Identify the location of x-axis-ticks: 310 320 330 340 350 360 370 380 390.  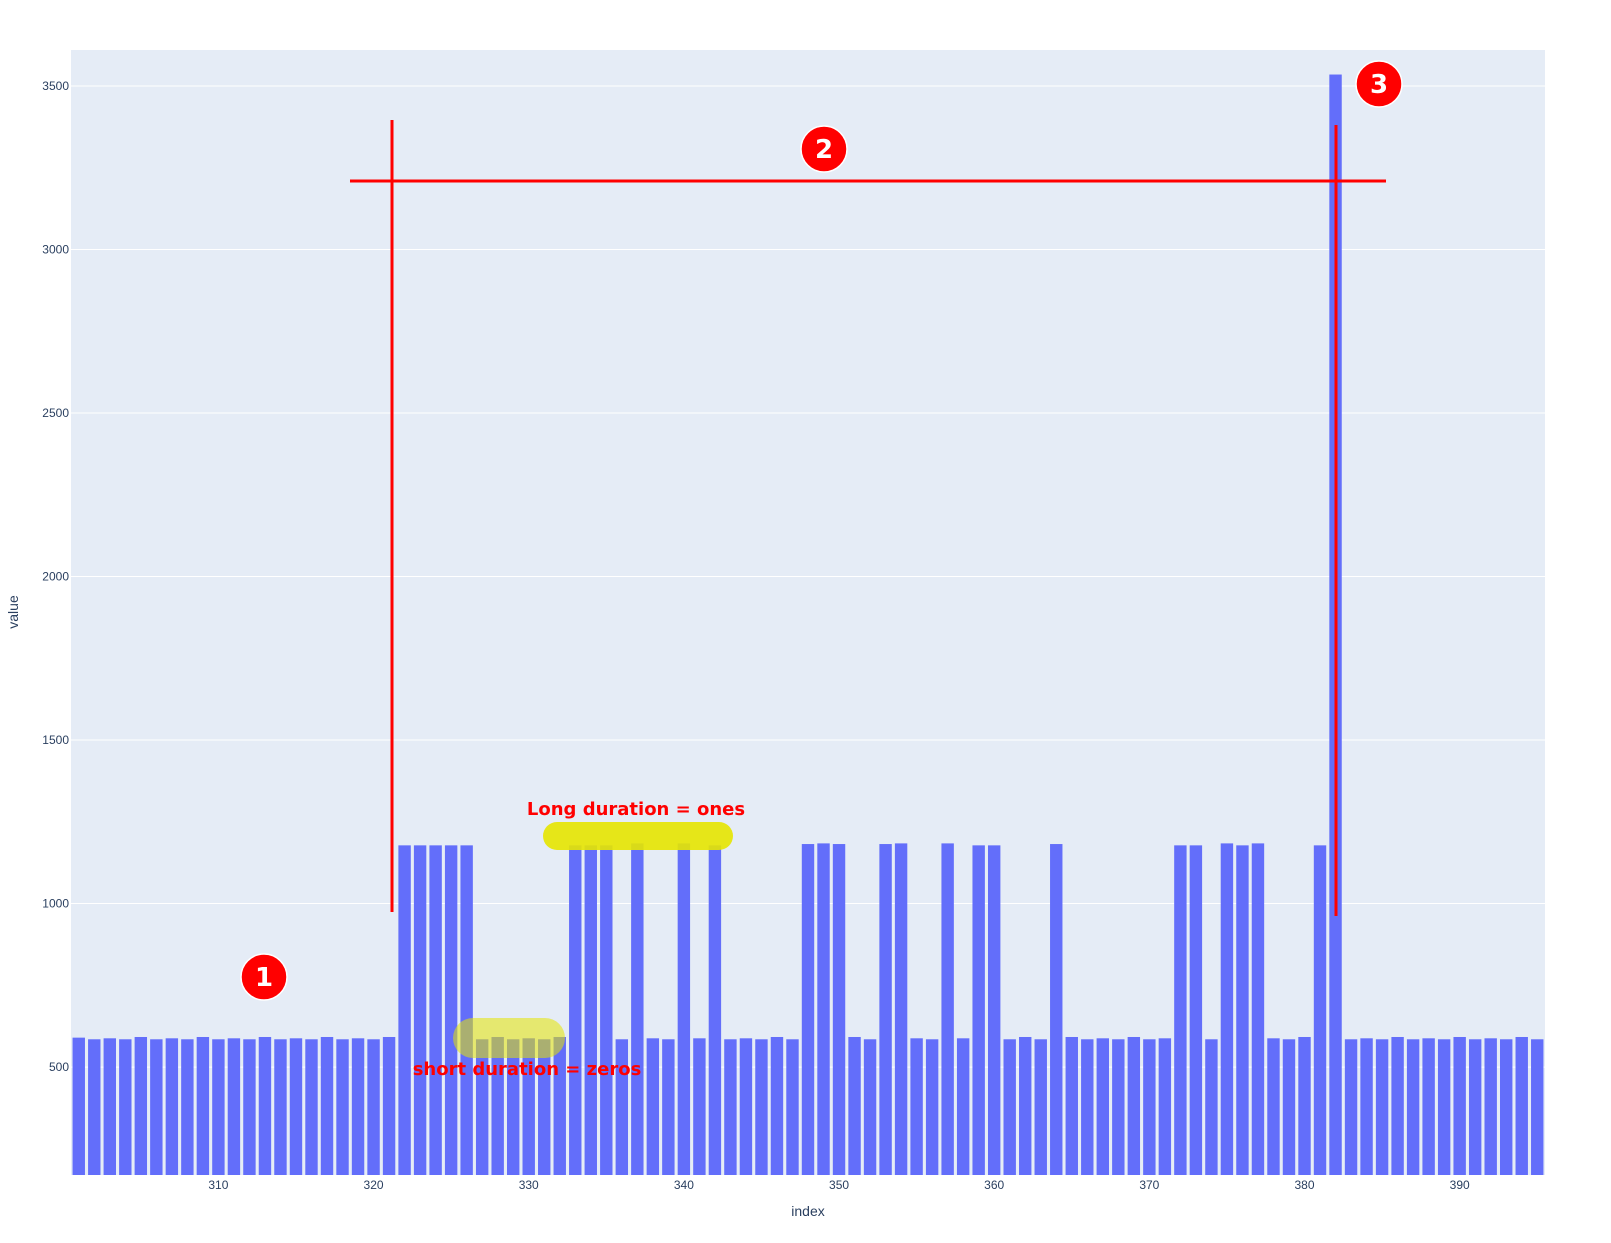
(839, 1185).